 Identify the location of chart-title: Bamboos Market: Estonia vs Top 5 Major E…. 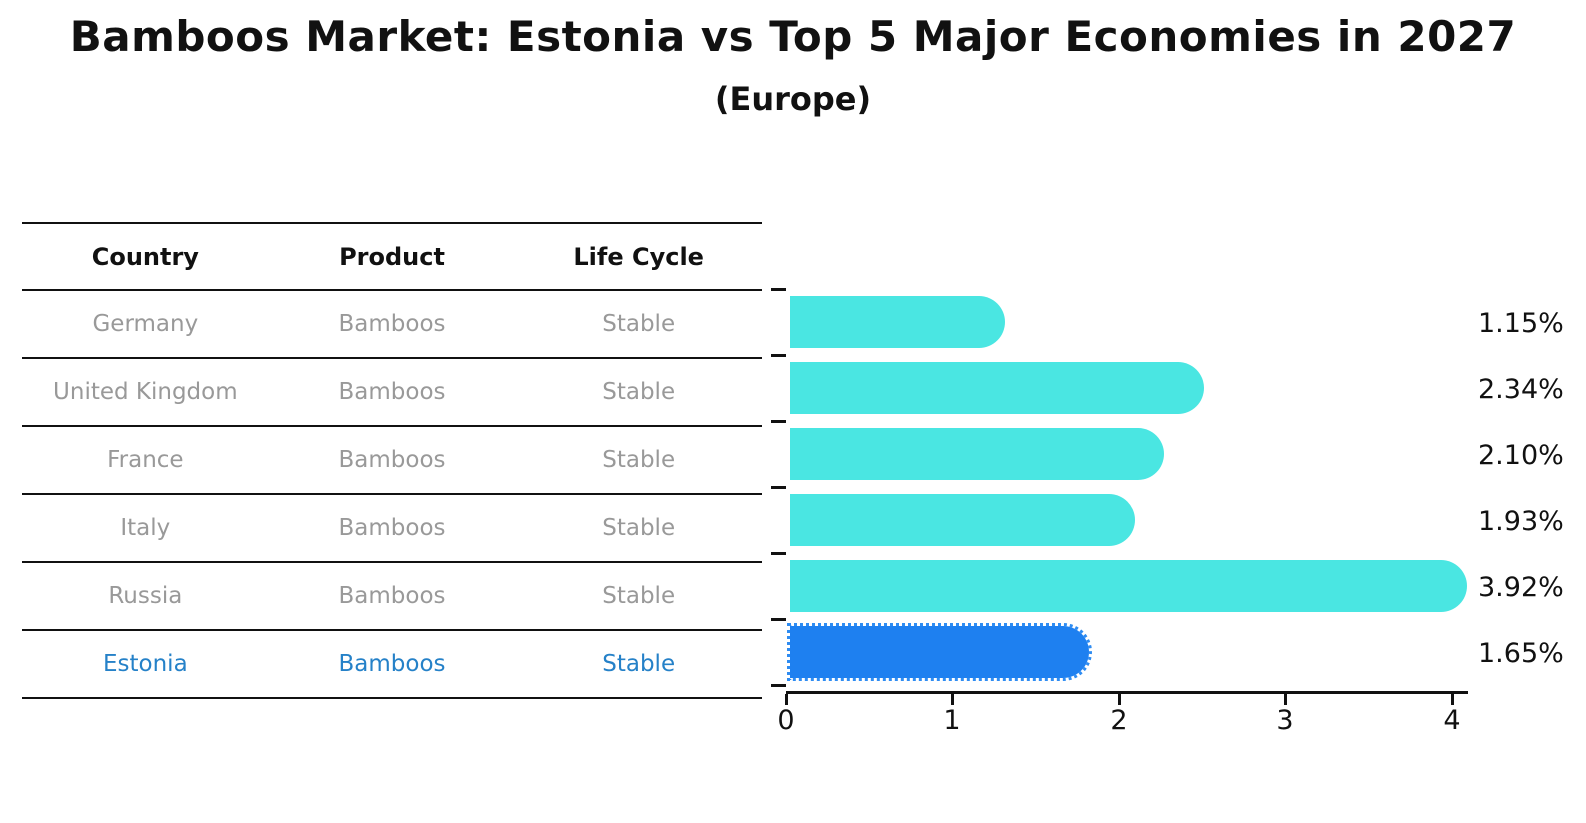
(793, 36).